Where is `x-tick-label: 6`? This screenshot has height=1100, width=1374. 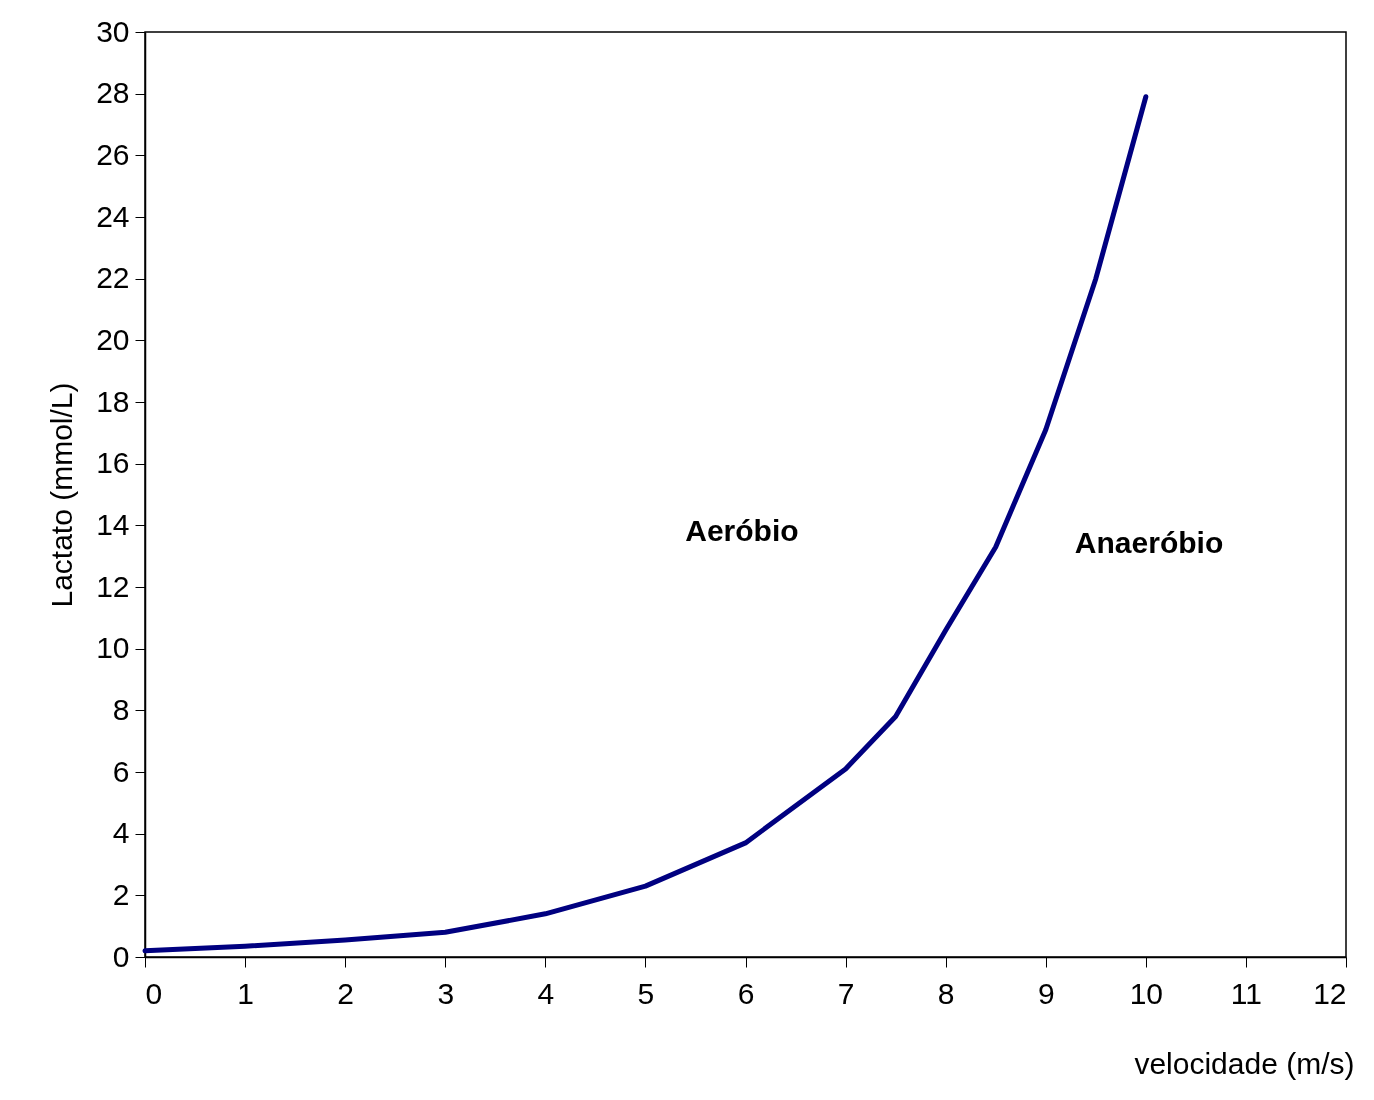
x-tick-label: 6 is located at coordinates (746, 993).